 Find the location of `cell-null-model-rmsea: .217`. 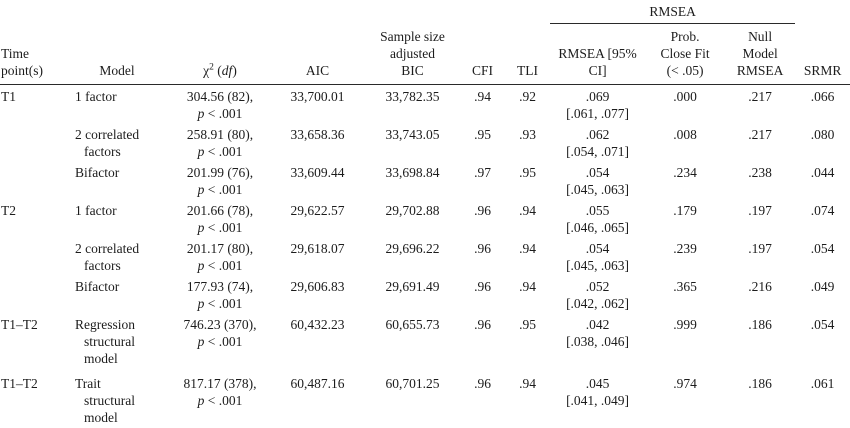

cell-null-model-rmsea: .217 is located at coordinates (760, 134).